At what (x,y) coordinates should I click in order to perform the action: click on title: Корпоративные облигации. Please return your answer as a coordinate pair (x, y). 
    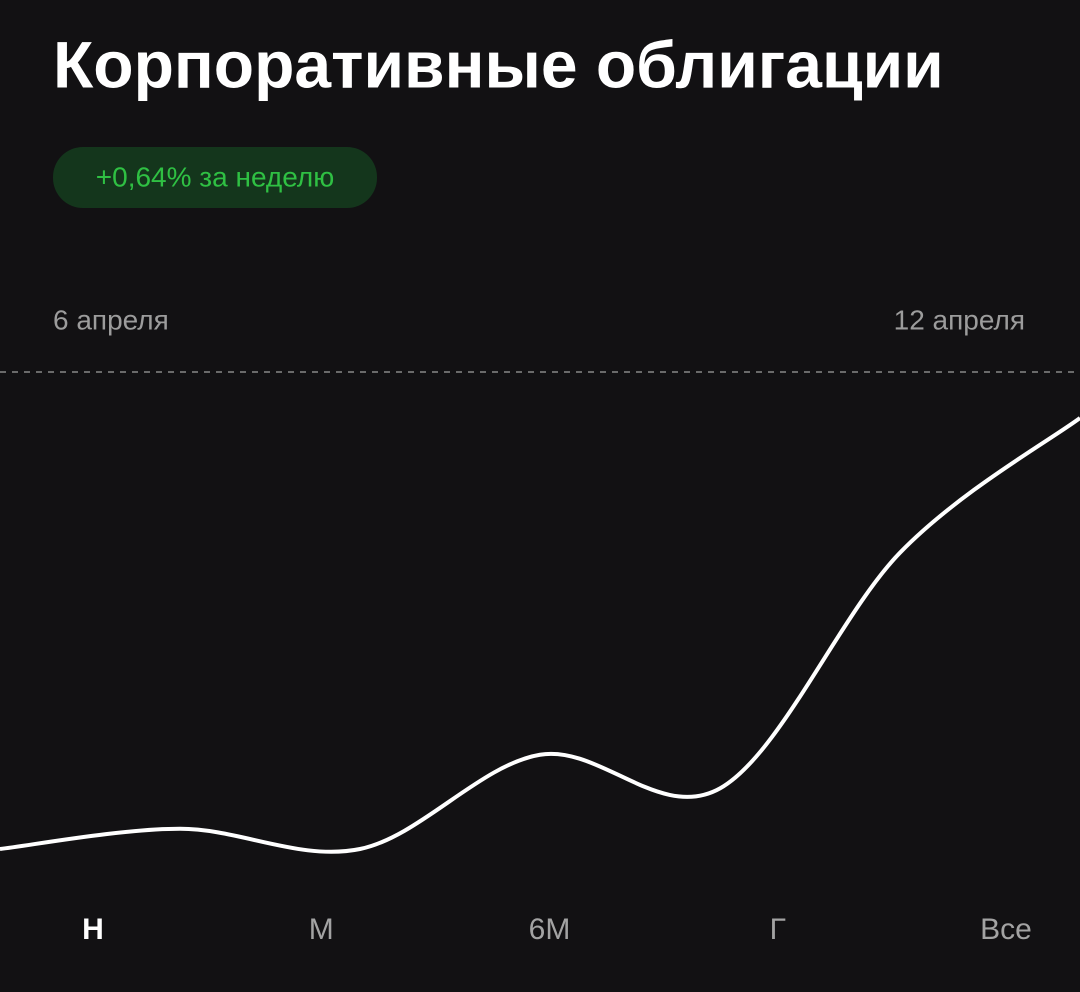
    Looking at the image, I should click on (498, 64).